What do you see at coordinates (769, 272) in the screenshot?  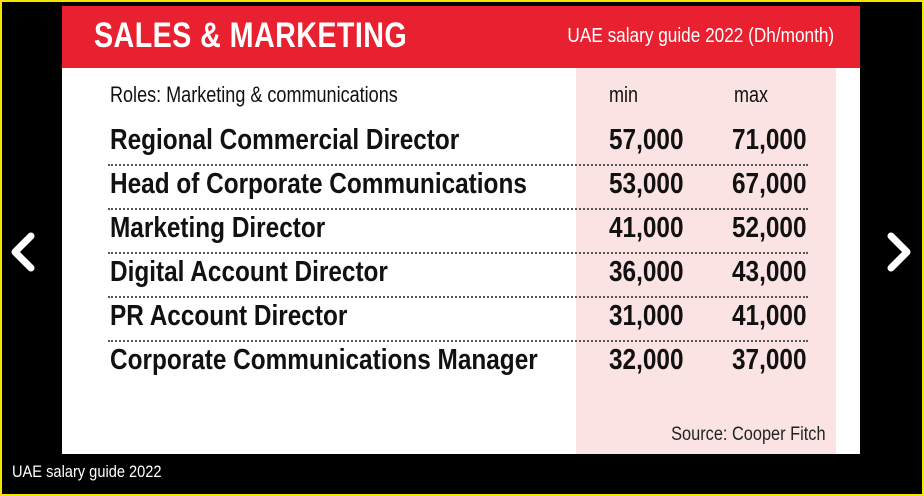 I see `max-salary-cell: 43,000` at bounding box center [769, 272].